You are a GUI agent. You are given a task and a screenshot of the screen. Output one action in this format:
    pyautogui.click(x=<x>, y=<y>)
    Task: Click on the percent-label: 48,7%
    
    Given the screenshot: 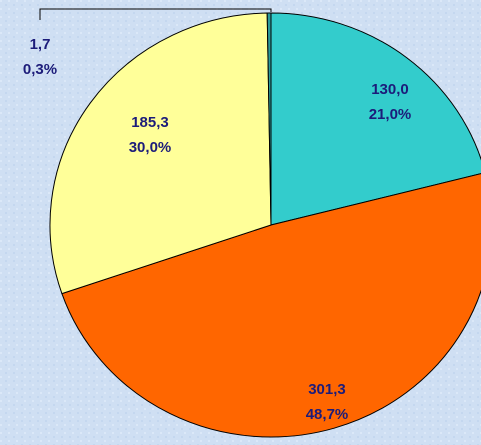 What is the action you would take?
    pyautogui.click(x=327, y=414)
    